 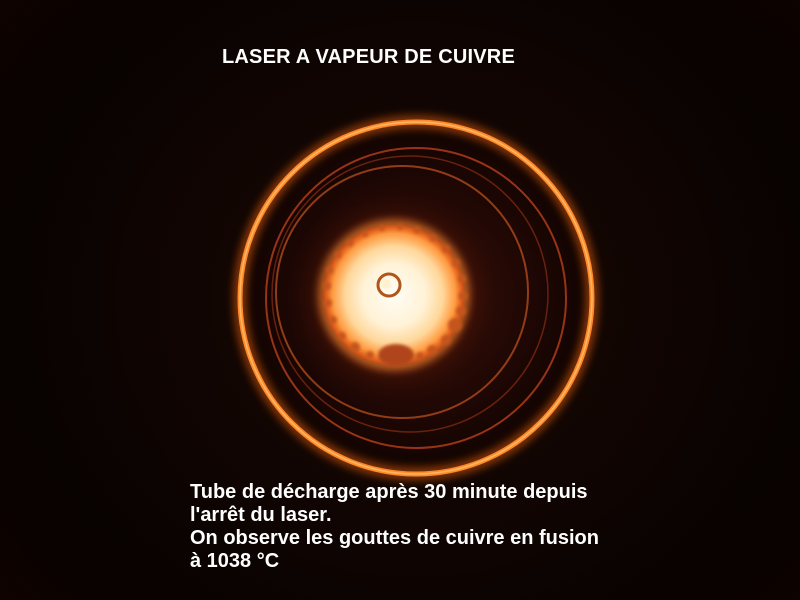 I want to click on copper-droplets, so click(x=395, y=295).